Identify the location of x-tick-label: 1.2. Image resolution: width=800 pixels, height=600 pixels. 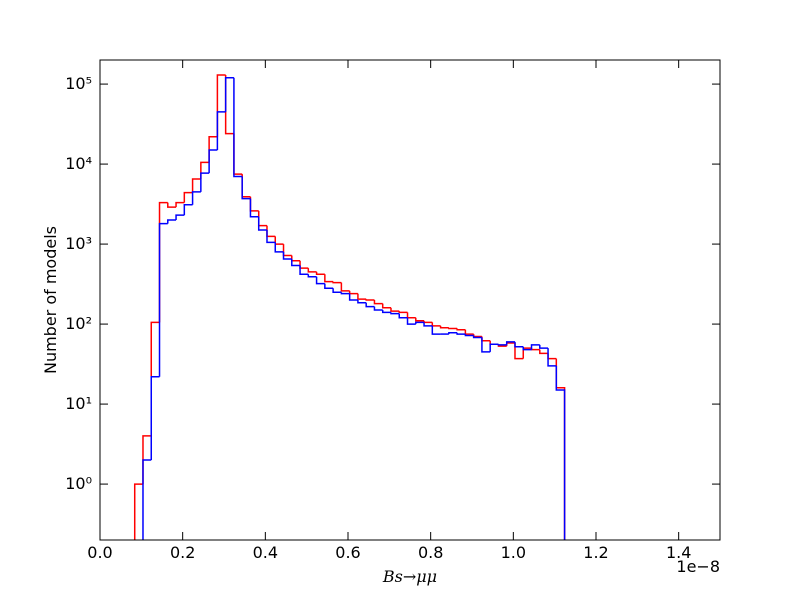
(595, 552).